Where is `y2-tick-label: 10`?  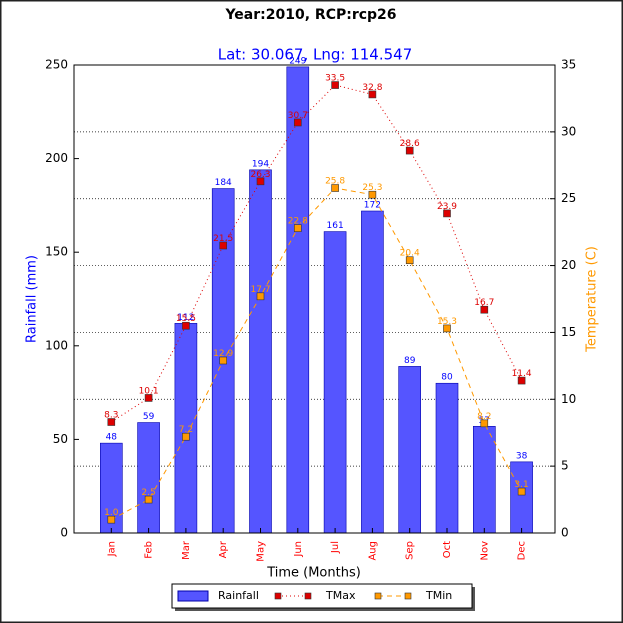 y2-tick-label: 10 is located at coordinates (568, 399).